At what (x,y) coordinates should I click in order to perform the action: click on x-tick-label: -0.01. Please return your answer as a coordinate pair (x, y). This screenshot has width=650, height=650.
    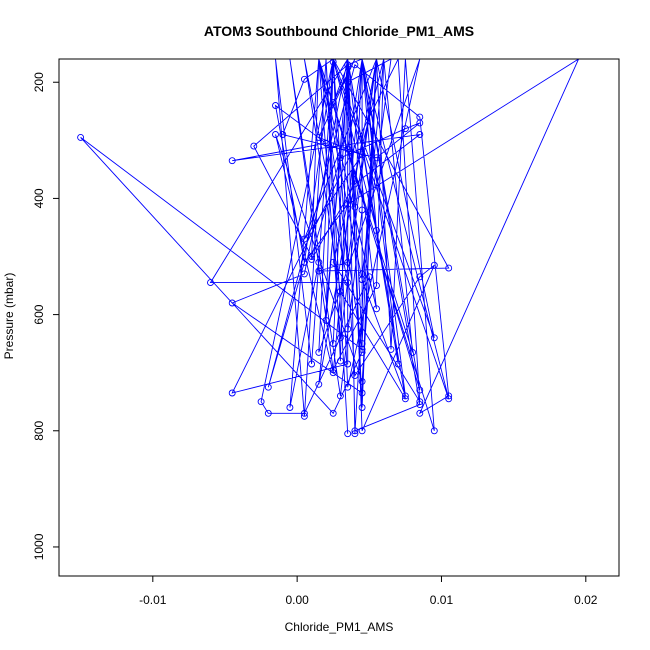
    Looking at the image, I should click on (153, 600).